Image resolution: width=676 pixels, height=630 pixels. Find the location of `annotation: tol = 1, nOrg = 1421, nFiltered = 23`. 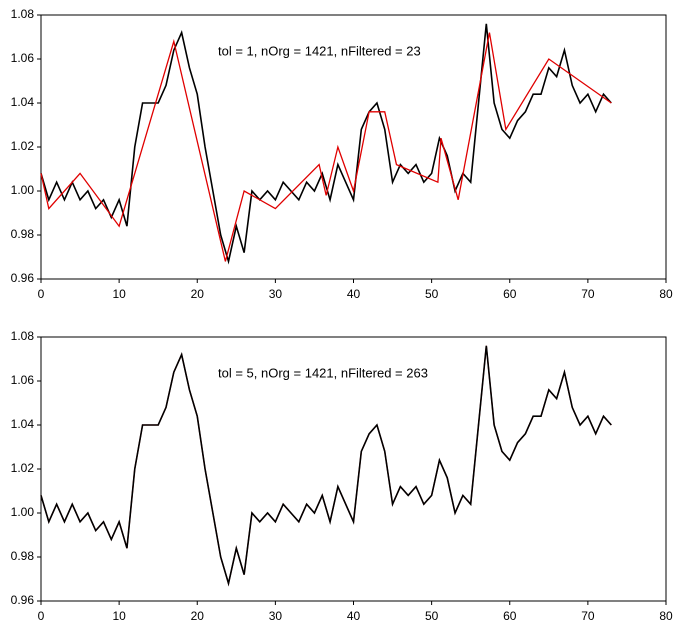

annotation: tol = 1, nOrg = 1421, nFiltered = 23 is located at coordinates (319, 50).